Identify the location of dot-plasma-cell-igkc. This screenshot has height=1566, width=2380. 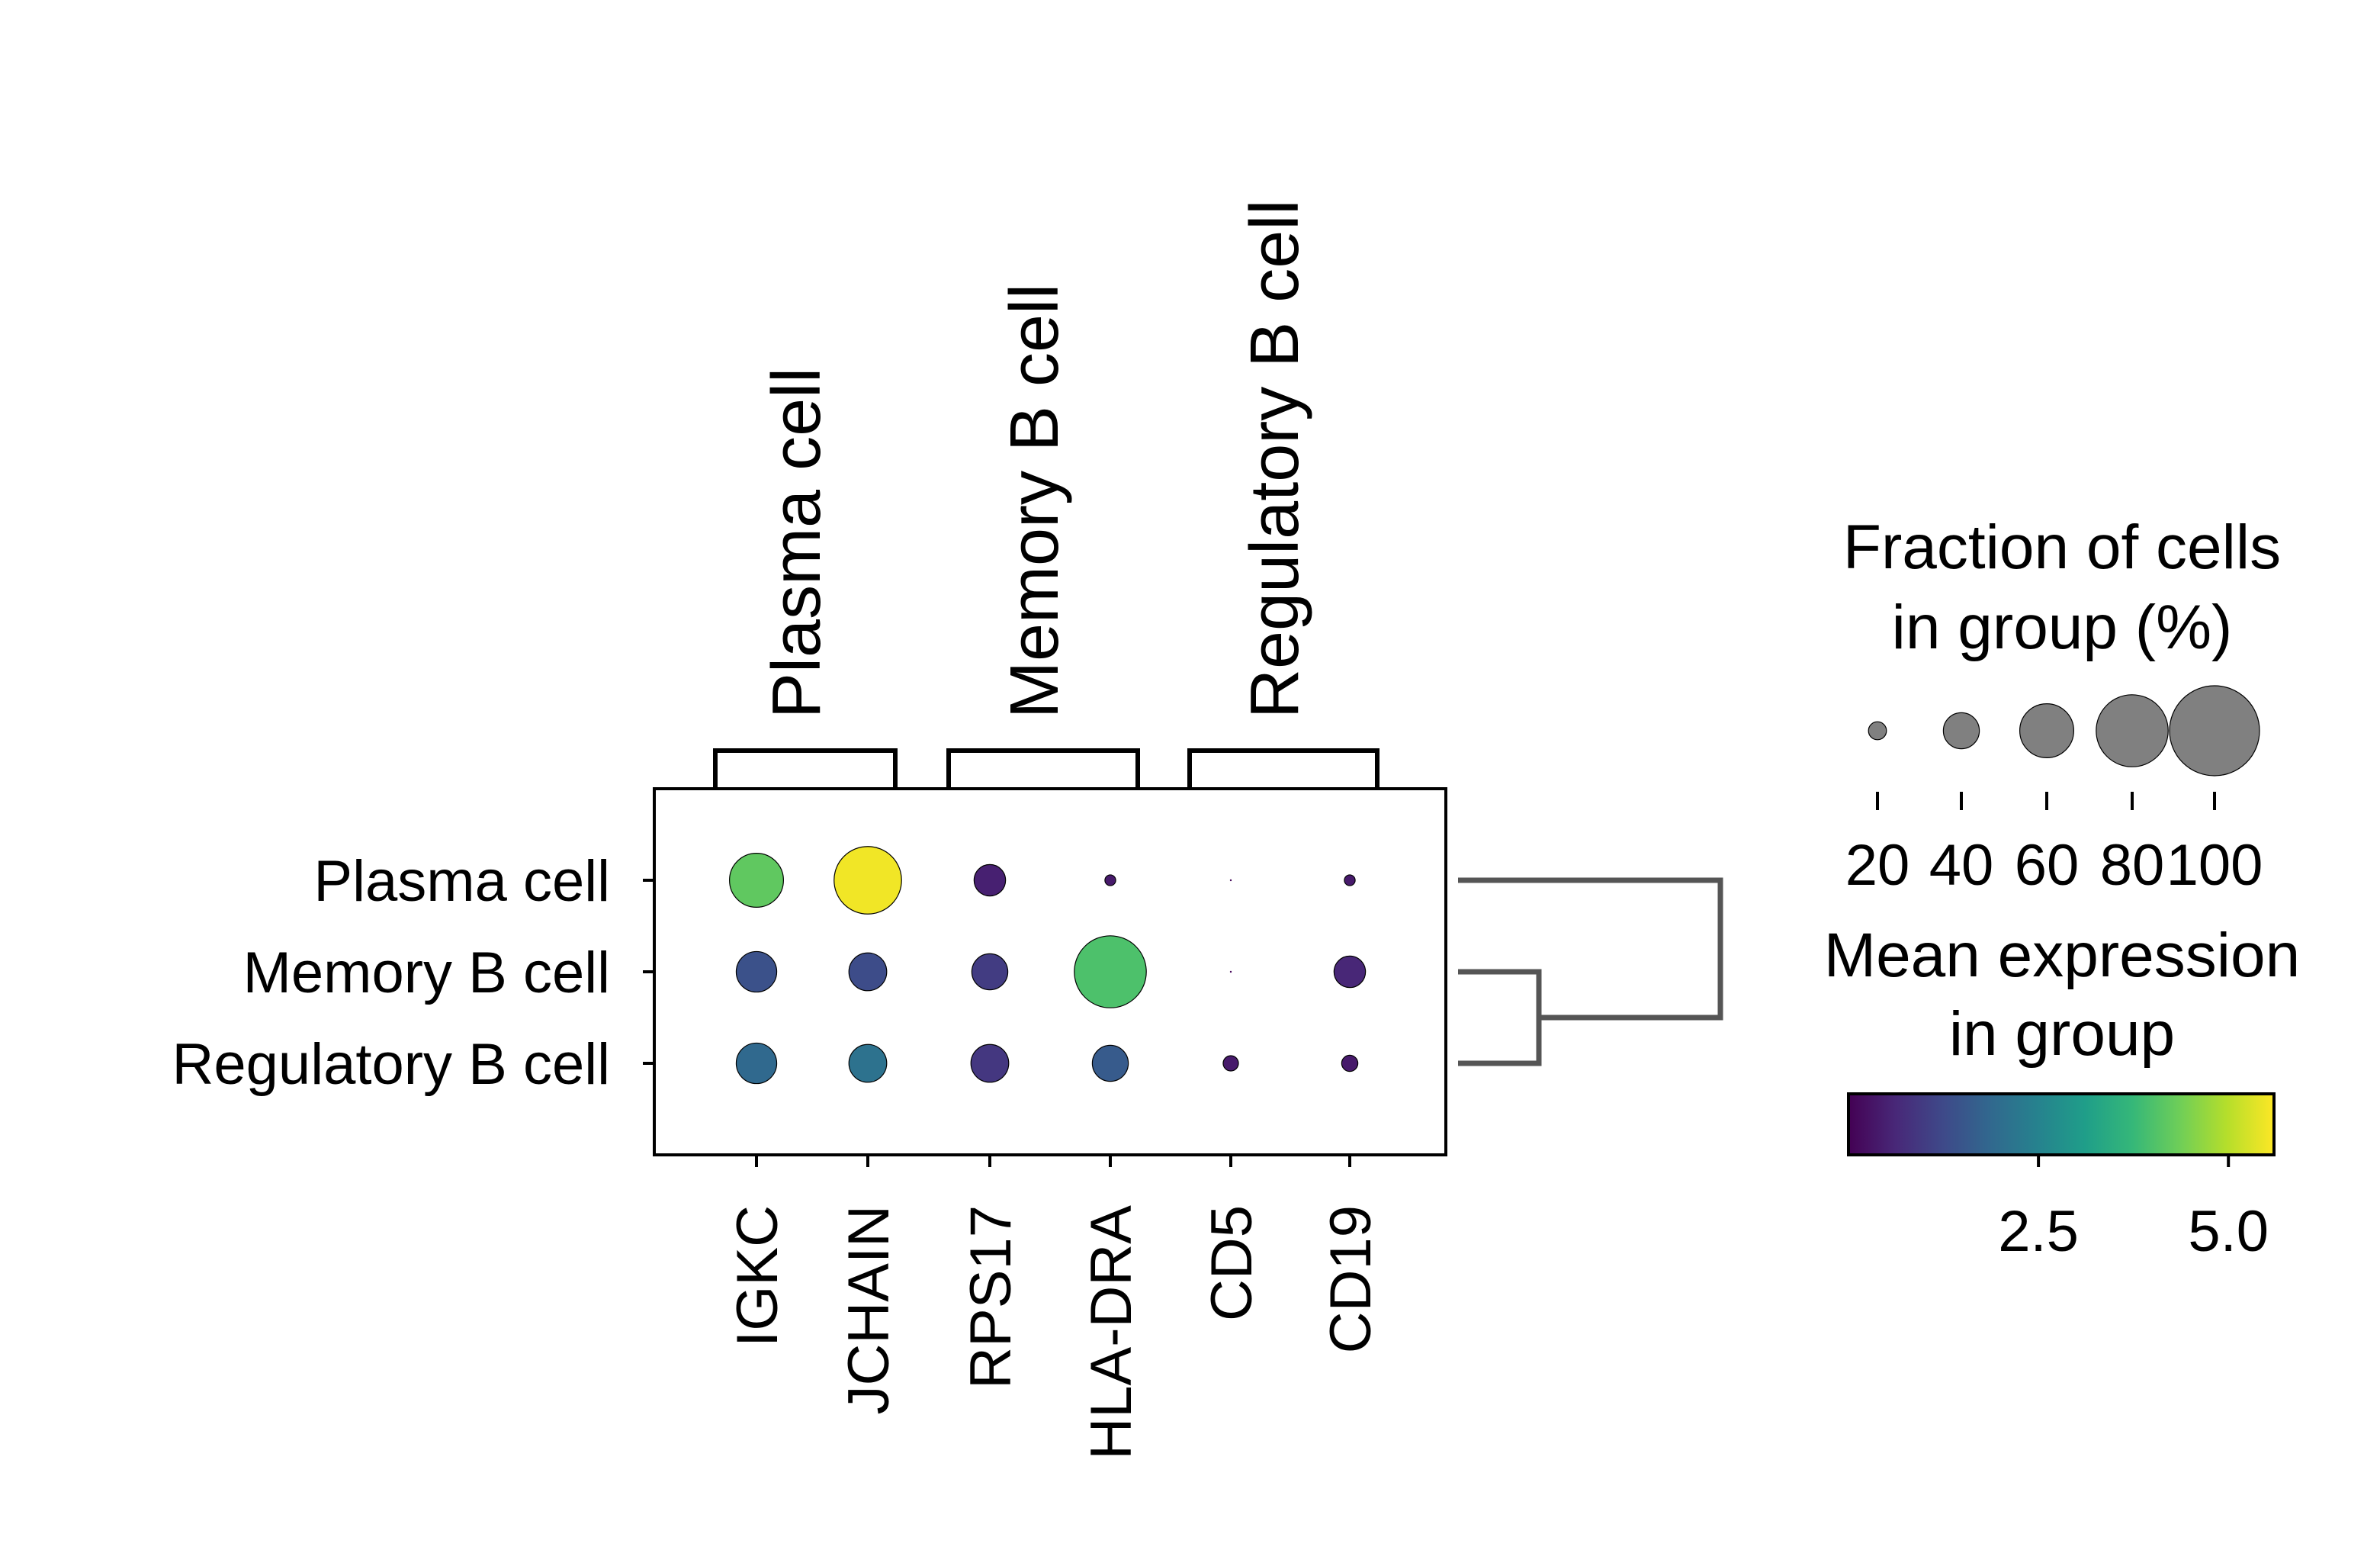
(756, 880).